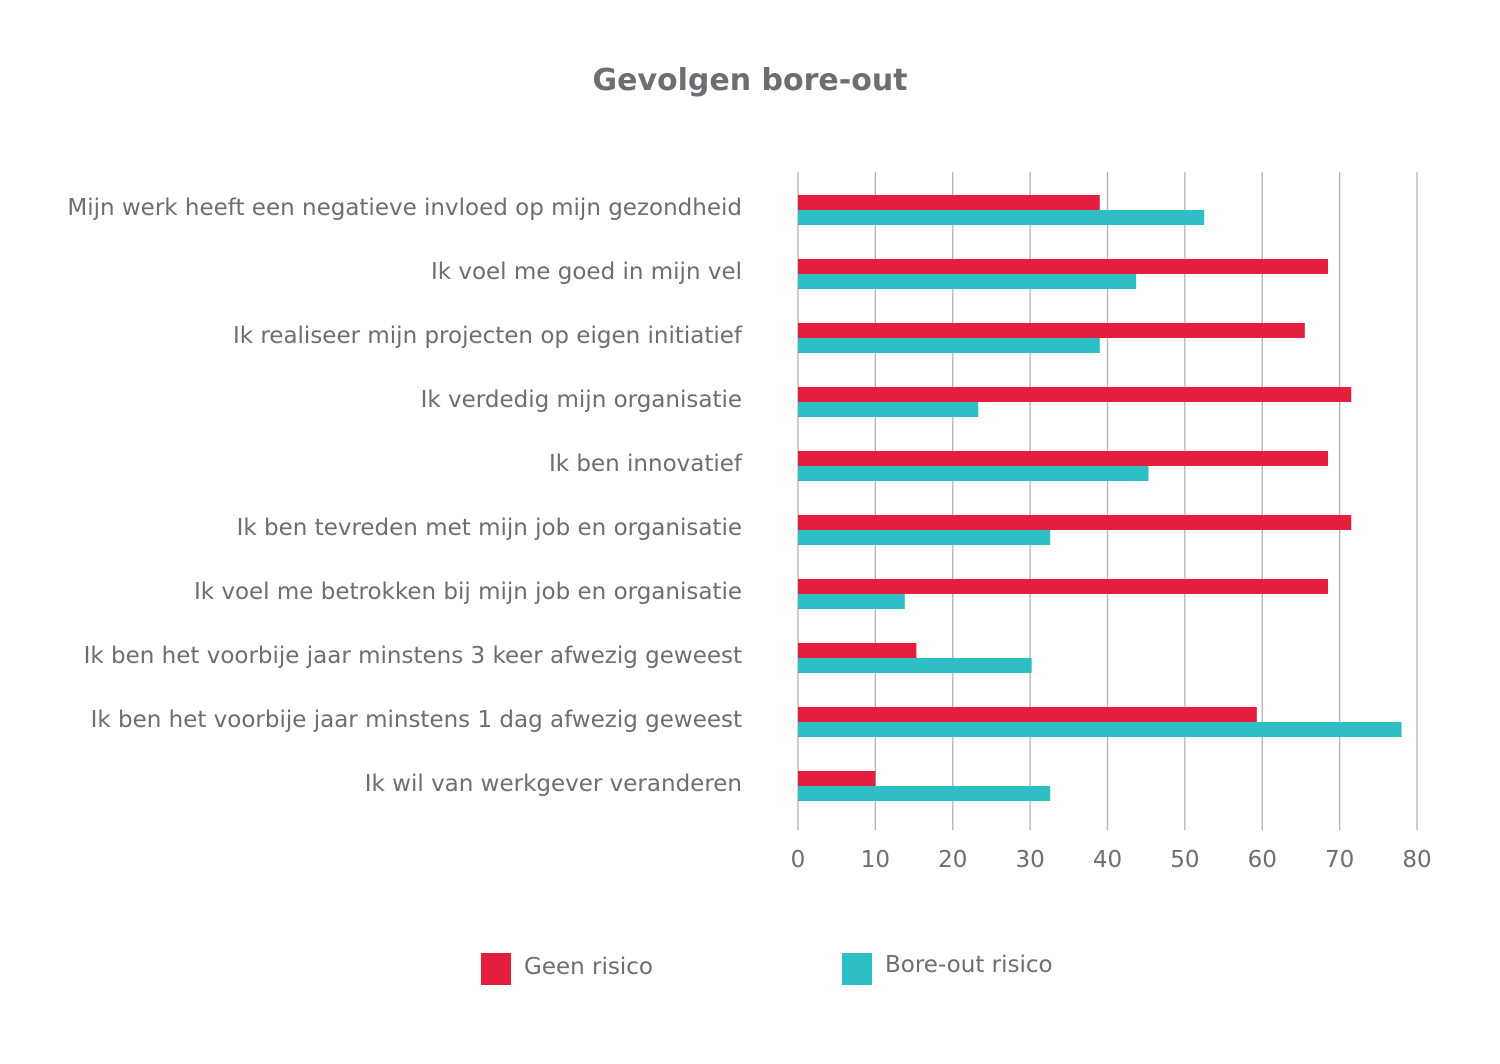 Image resolution: width=1500 pixels, height=1064 pixels. What do you see at coordinates (588, 967) in the screenshot?
I see `legend-label-geen-risico: Geen risico` at bounding box center [588, 967].